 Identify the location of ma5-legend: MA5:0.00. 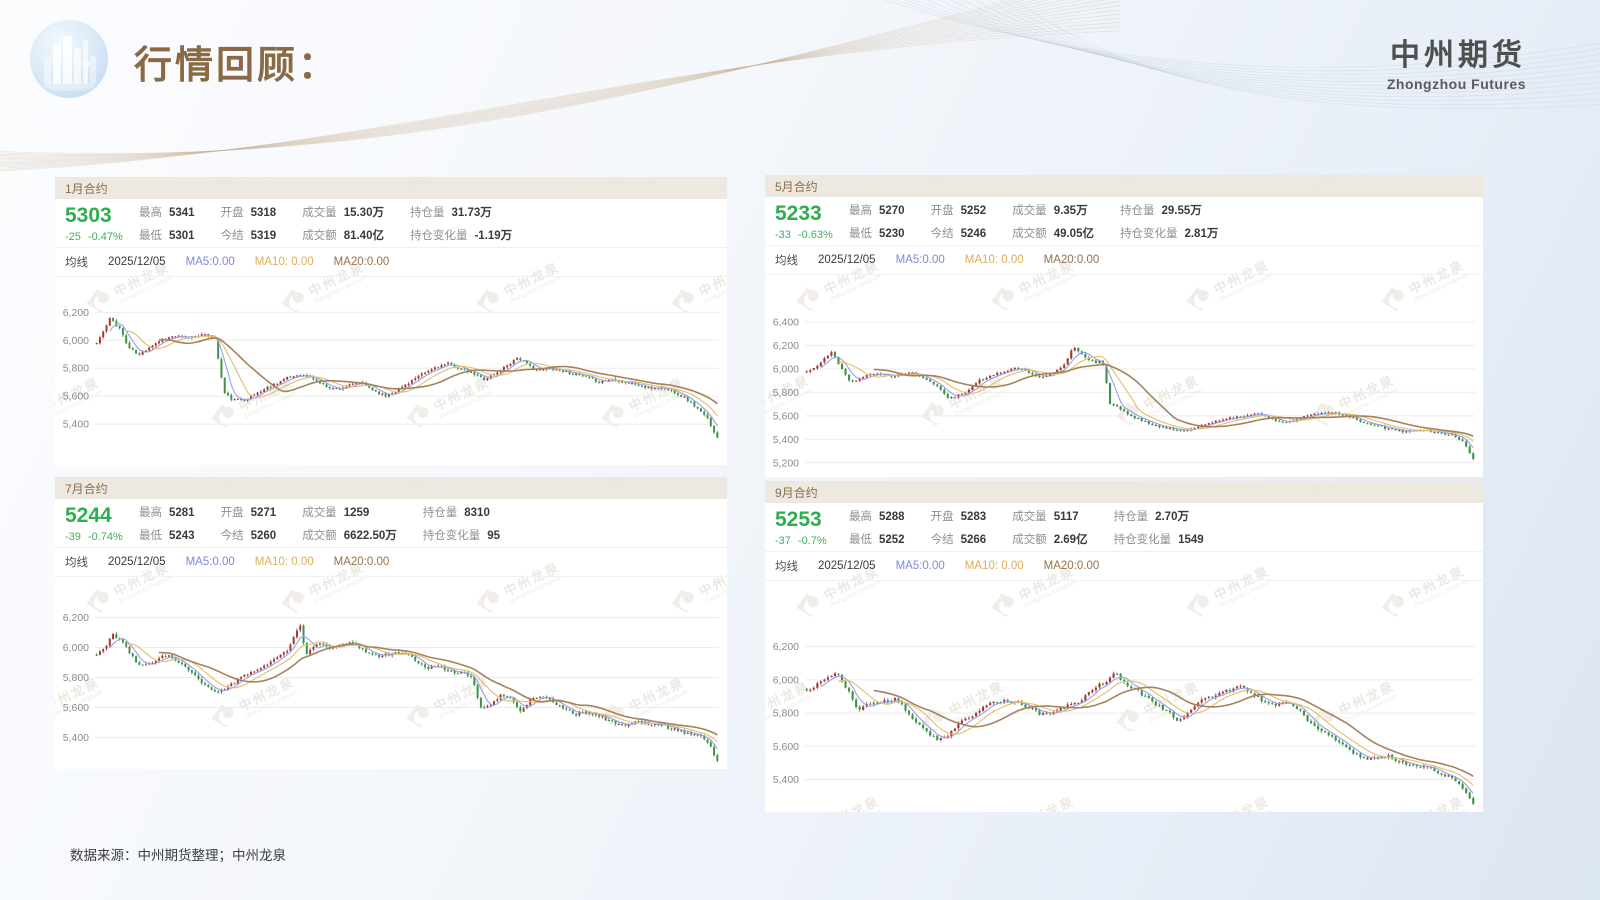
(210, 262).